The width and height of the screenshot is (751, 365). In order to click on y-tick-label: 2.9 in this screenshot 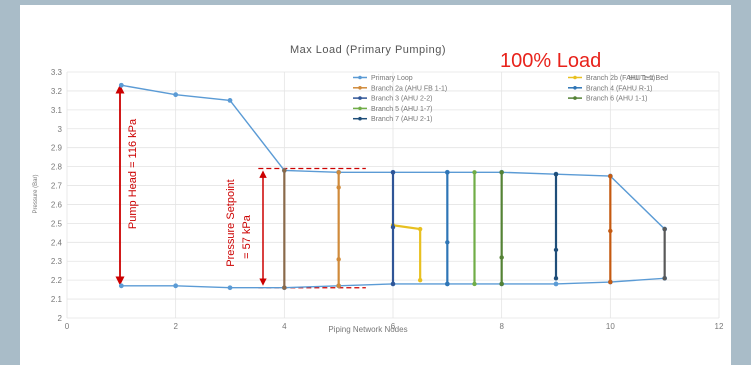, I will do `click(57, 148)`.